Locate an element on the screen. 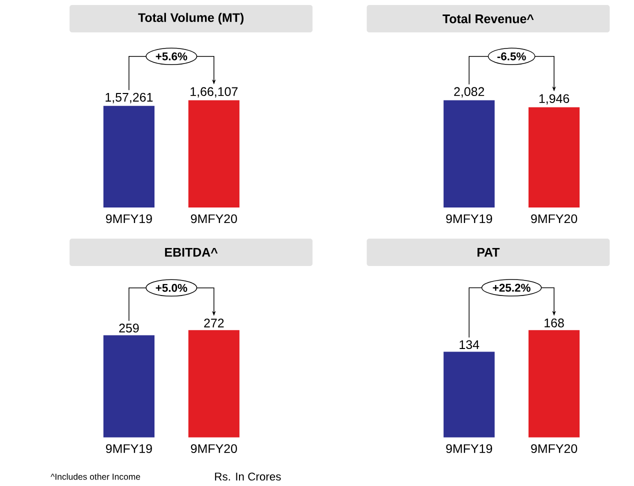  text: +25.2% is located at coordinates (511, 288).